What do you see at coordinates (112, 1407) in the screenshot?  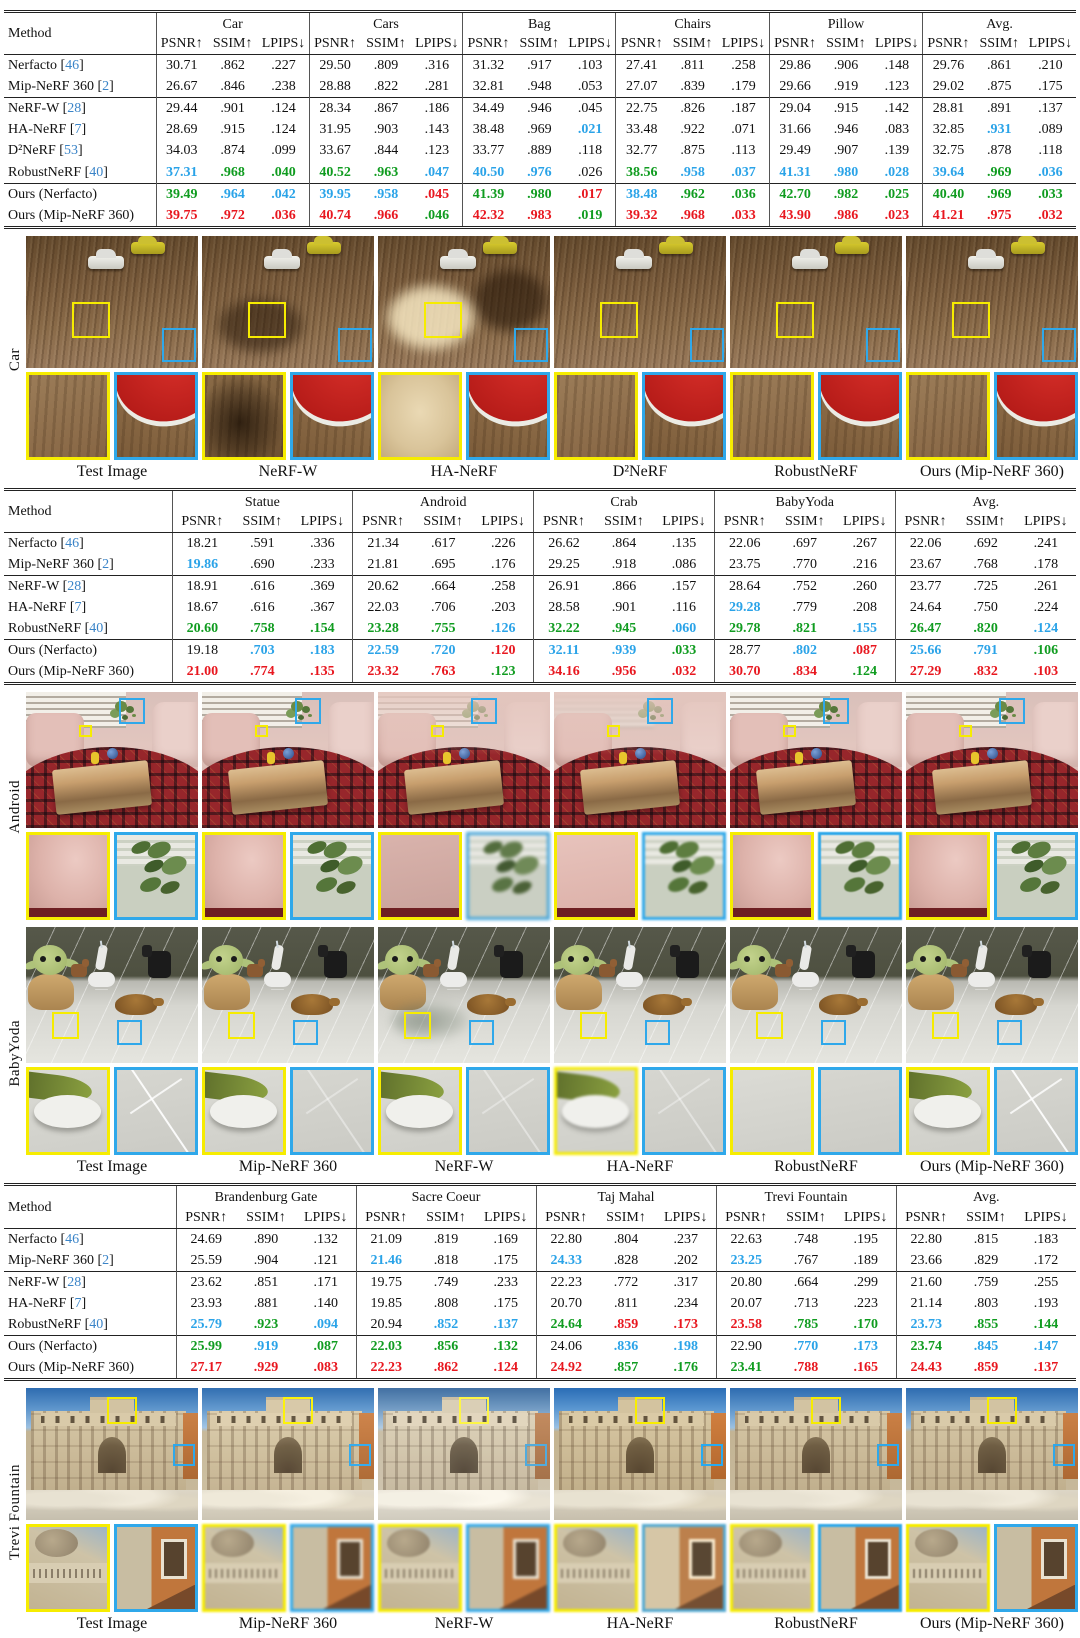 I see `trevi-pediment` at bounding box center [112, 1407].